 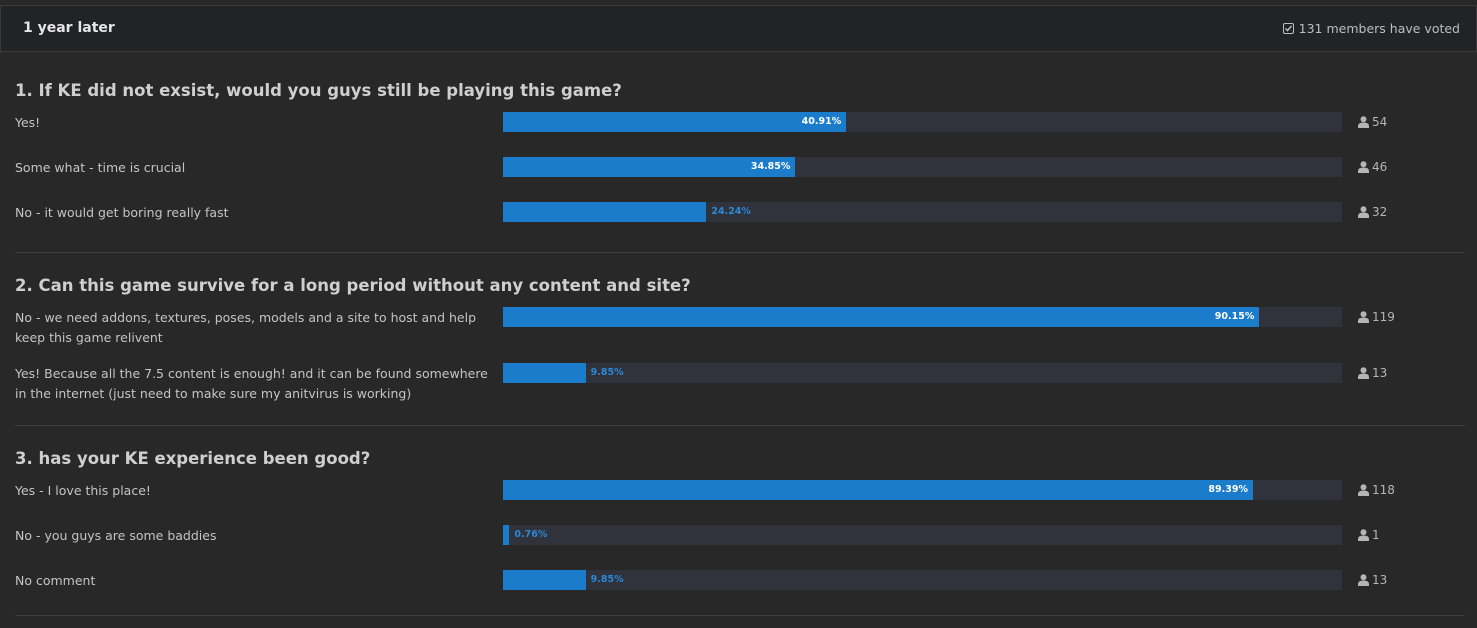 What do you see at coordinates (116, 535) in the screenshot?
I see `option-label: No - you guys are some baddies` at bounding box center [116, 535].